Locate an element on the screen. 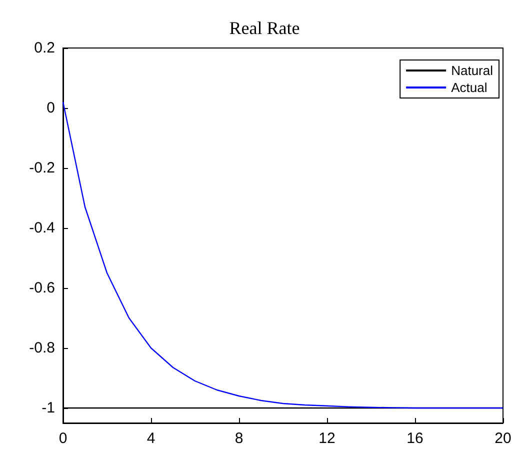  x-tick-label: 8 is located at coordinates (239, 438).